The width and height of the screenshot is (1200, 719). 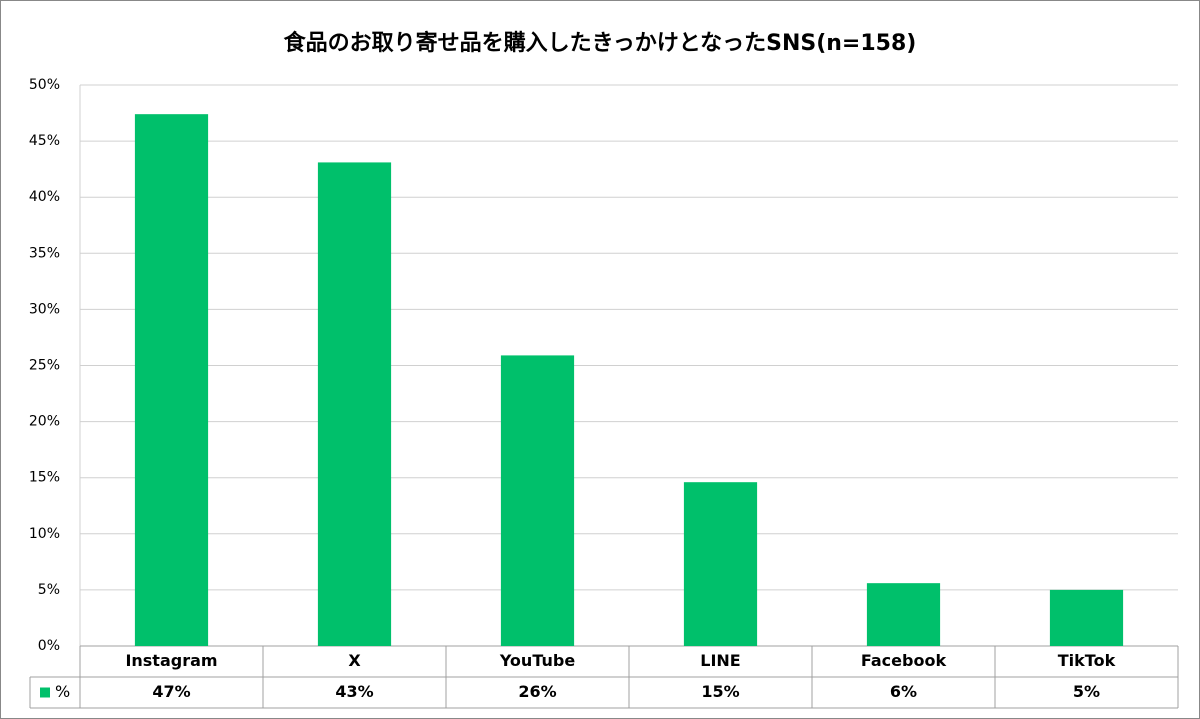 What do you see at coordinates (537, 660) in the screenshot?
I see `x-tick-label: YouTube` at bounding box center [537, 660].